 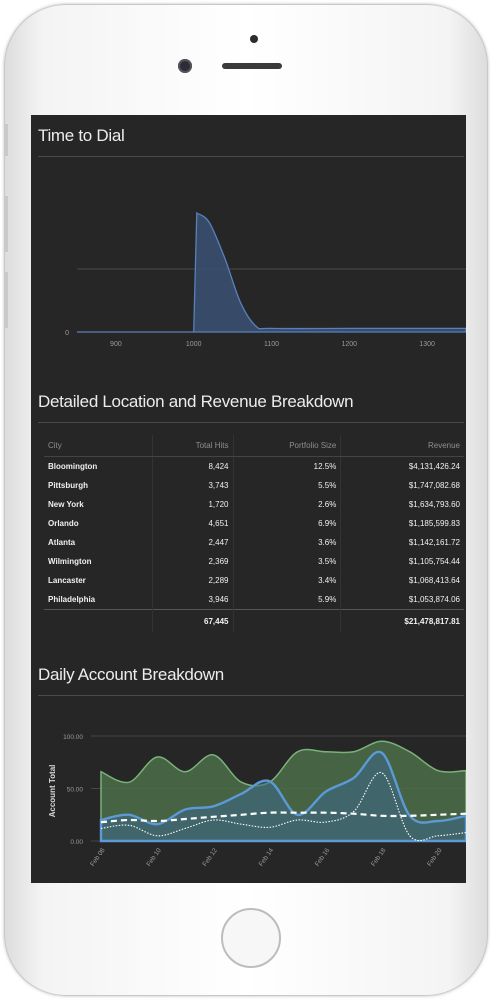 What do you see at coordinates (196, 401) in the screenshot?
I see `location-revenue-title: Detailed Location and Revenue Breakdown` at bounding box center [196, 401].